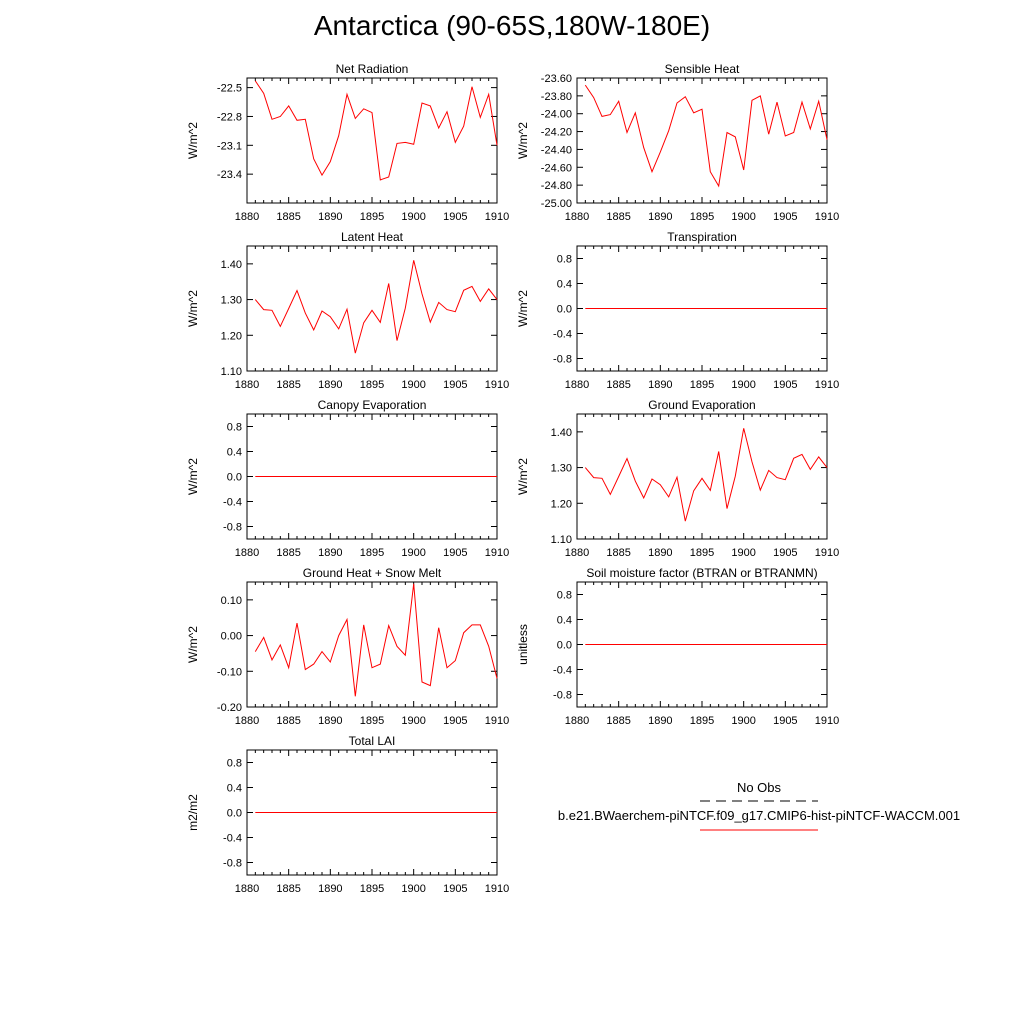 The image size is (1024, 1024). I want to click on y-tick-label: 0.00, so click(231, 637).